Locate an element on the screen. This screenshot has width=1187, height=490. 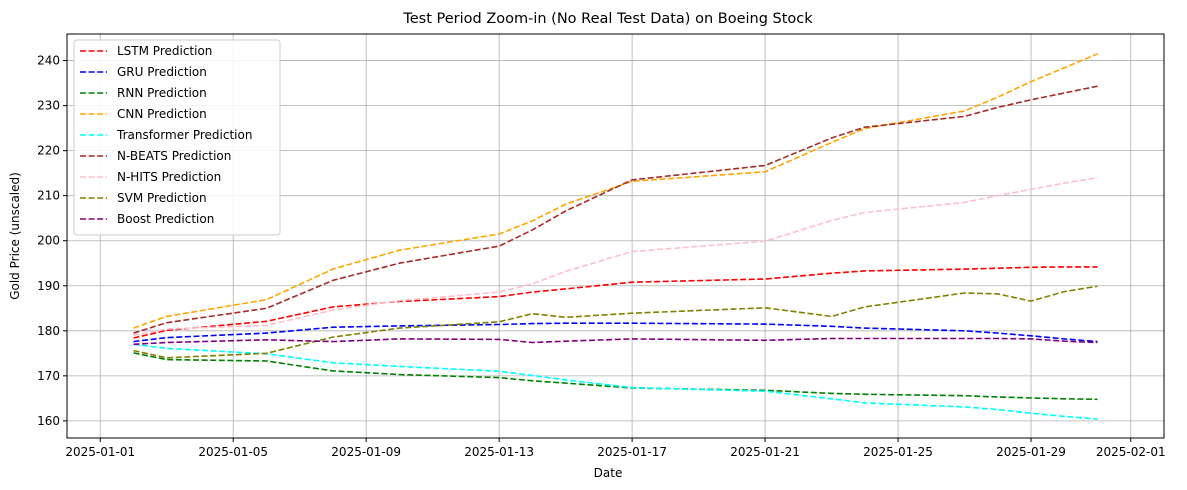
y-tick-label: 240 is located at coordinates (48, 61).